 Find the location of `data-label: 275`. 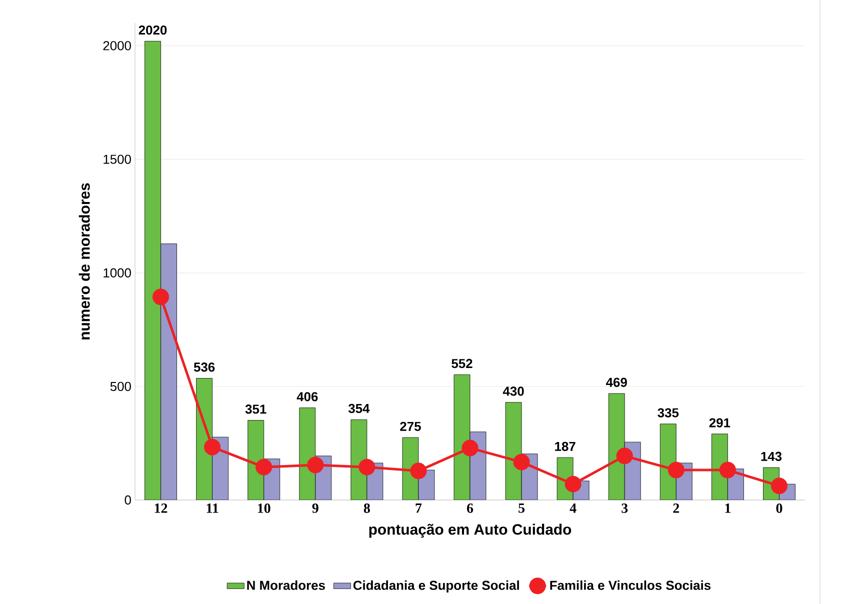

data-label: 275 is located at coordinates (410, 427).